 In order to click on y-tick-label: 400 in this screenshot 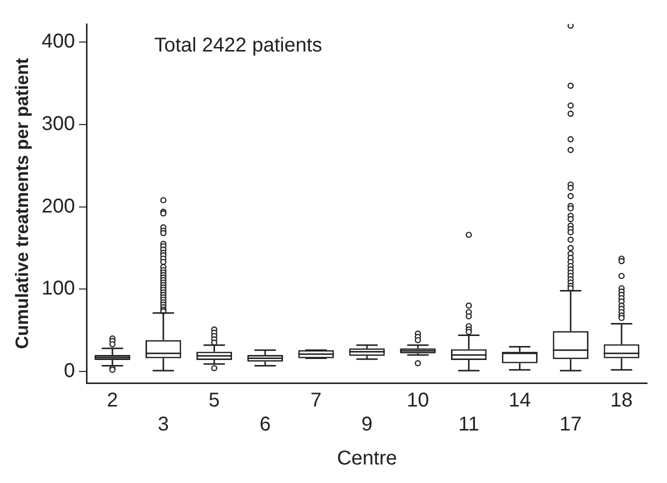, I will do `click(58, 41)`.